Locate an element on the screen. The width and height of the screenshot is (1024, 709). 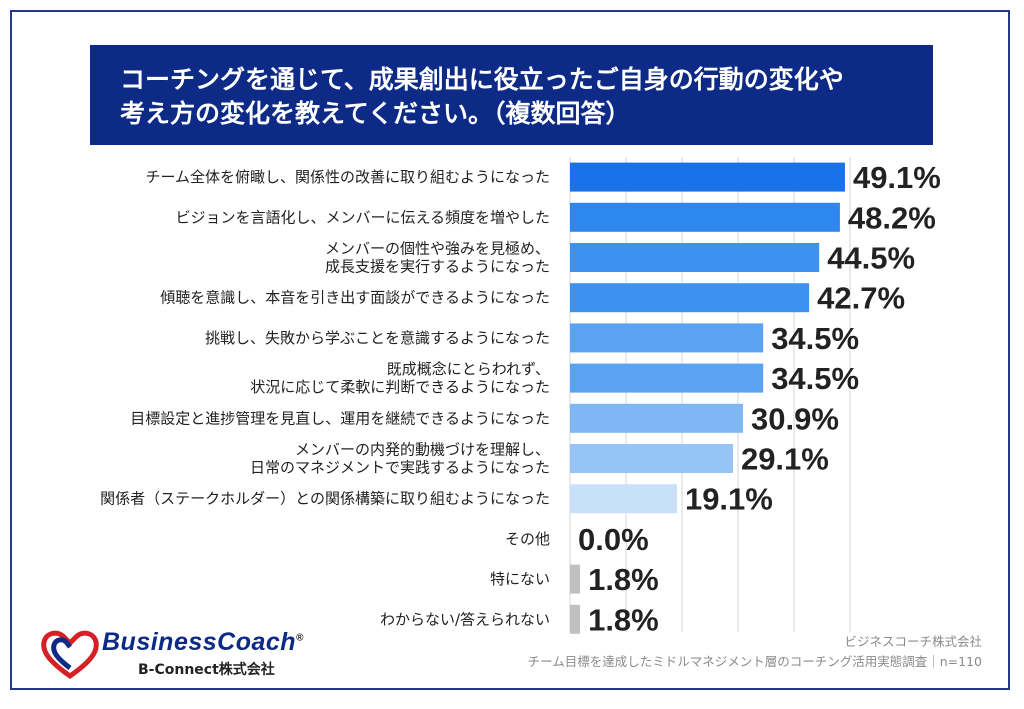
category-label: メンバーの内発的動機づけを理解し、 is located at coordinates (422, 450).